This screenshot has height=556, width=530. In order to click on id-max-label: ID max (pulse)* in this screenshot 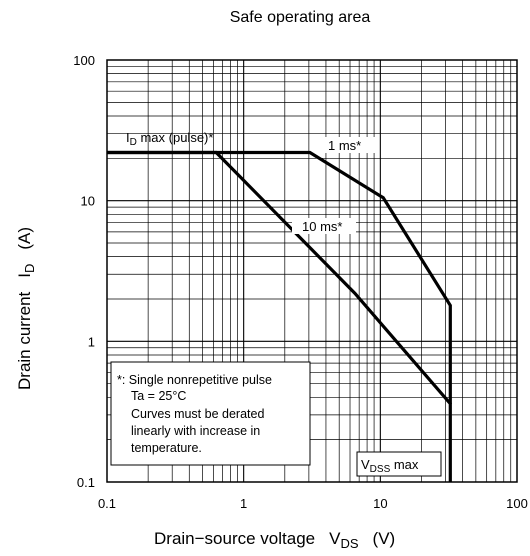, I will do `click(169, 139)`.